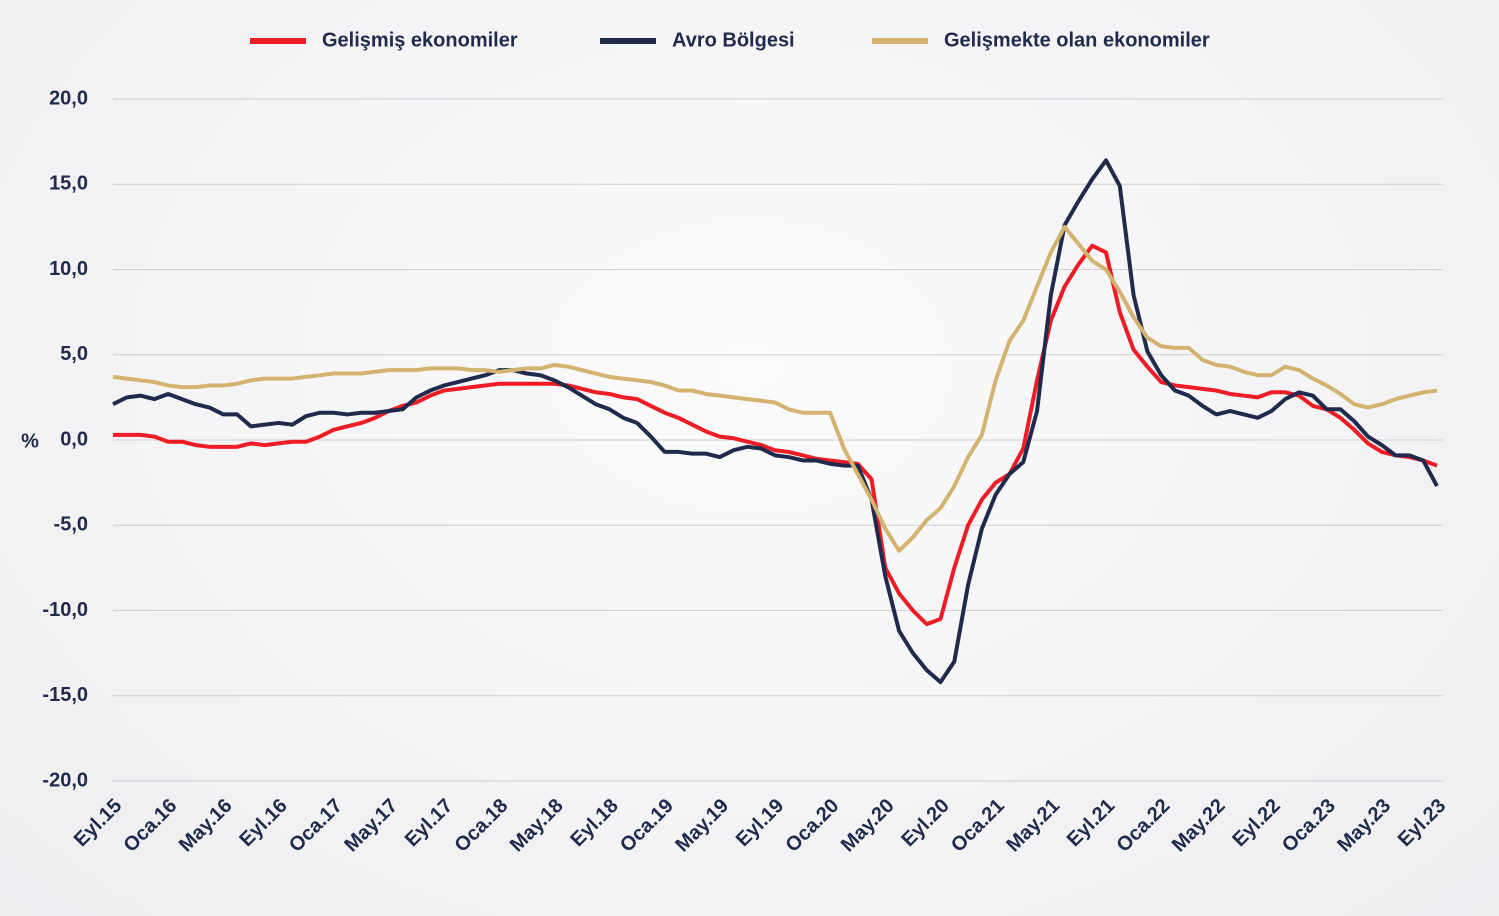 Image resolution: width=1499 pixels, height=916 pixels. I want to click on y-tick-label: -5,0, so click(71, 525).